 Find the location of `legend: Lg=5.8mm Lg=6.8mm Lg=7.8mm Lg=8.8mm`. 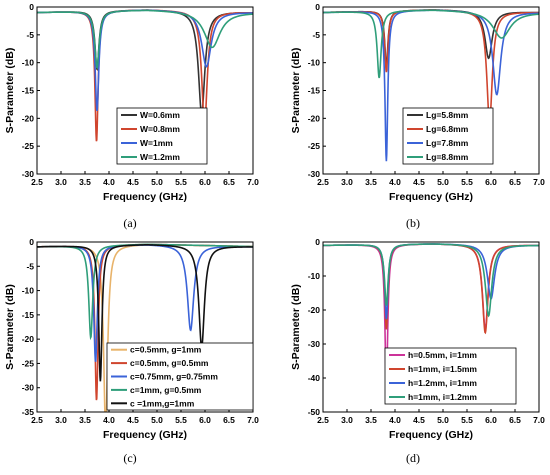

legend: Lg=5.8mm Lg=6.8mm Lg=7.8mm Lg=8.8mm is located at coordinates (448, 136).